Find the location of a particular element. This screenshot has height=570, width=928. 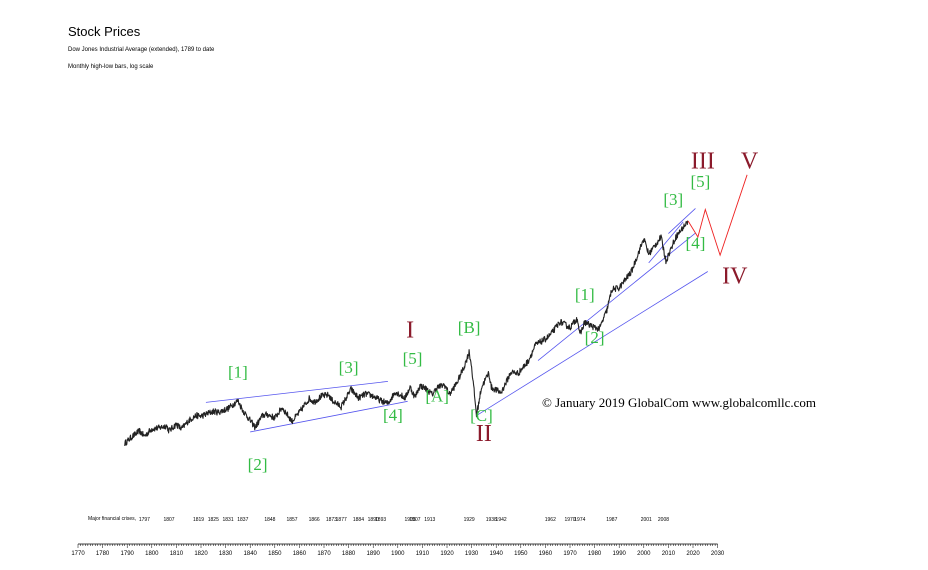

minor-wave-label: [B] is located at coordinates (469, 327).